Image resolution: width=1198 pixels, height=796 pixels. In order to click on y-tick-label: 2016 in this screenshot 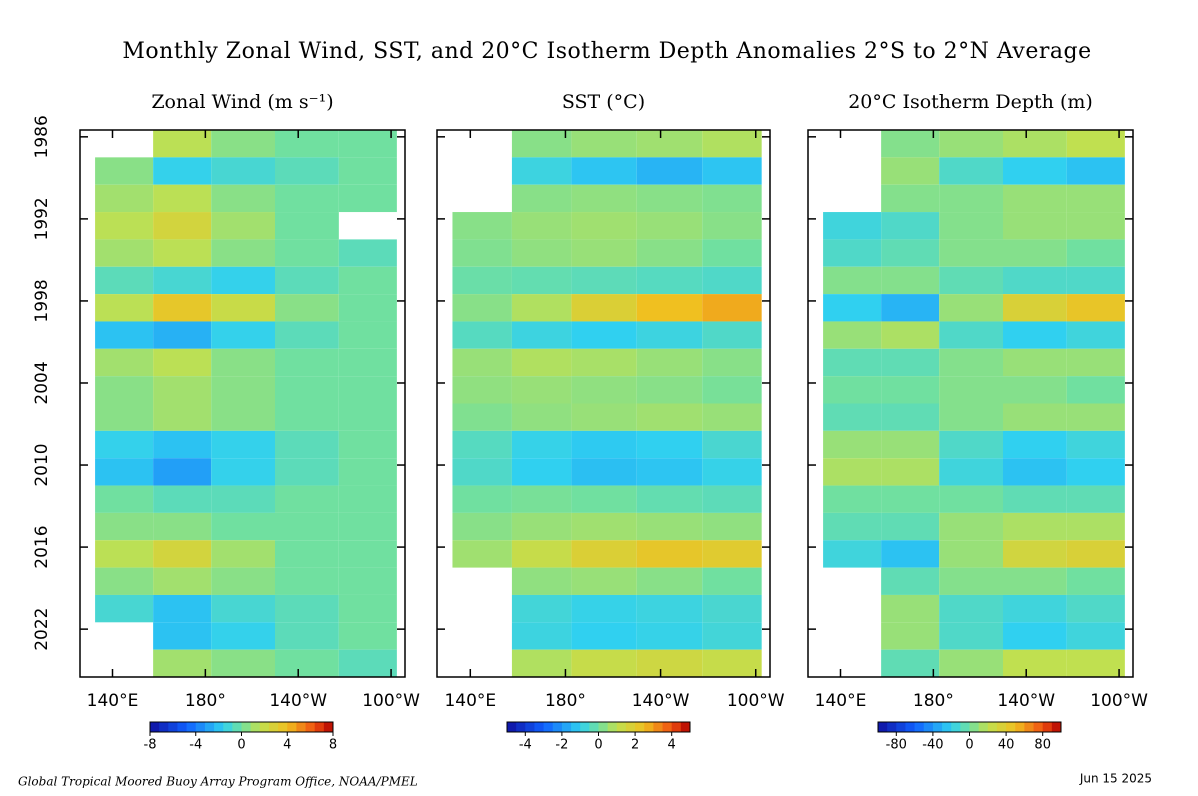, I will do `click(42, 546)`.